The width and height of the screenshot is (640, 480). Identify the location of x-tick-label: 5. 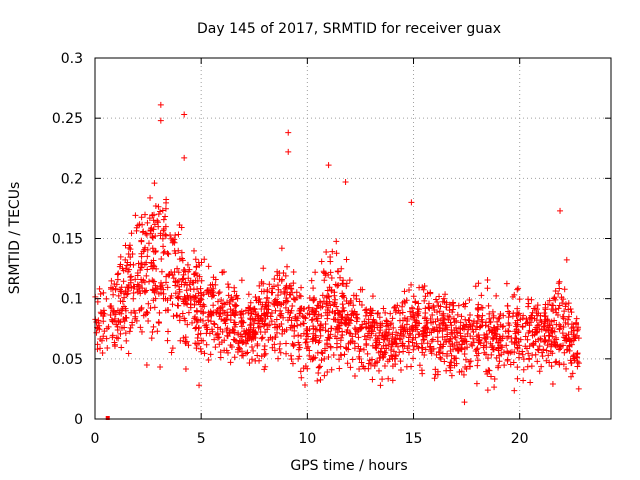
(201, 439).